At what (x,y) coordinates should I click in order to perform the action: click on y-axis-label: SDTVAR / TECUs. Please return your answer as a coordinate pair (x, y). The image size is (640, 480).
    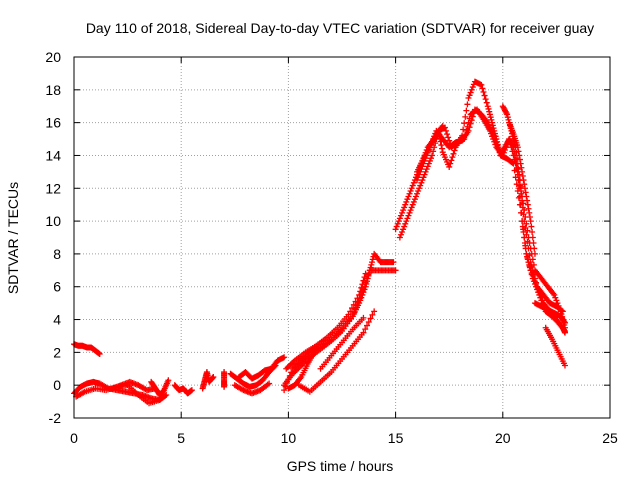
    Looking at the image, I should click on (13, 238).